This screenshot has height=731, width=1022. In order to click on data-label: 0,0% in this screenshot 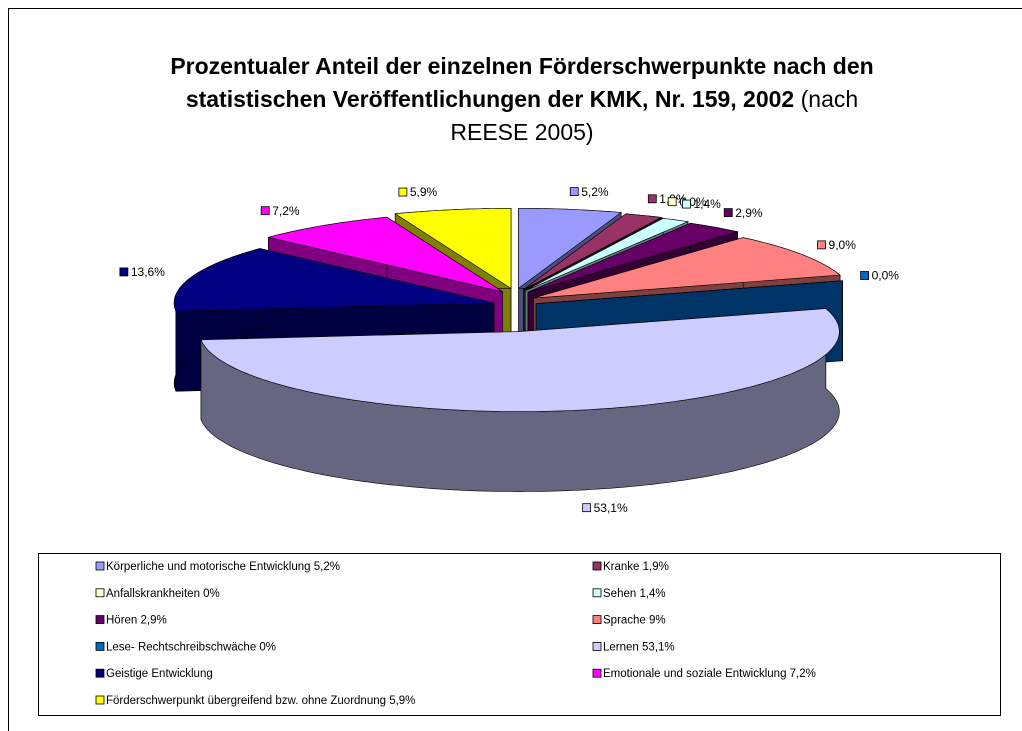, I will do `click(886, 276)`.